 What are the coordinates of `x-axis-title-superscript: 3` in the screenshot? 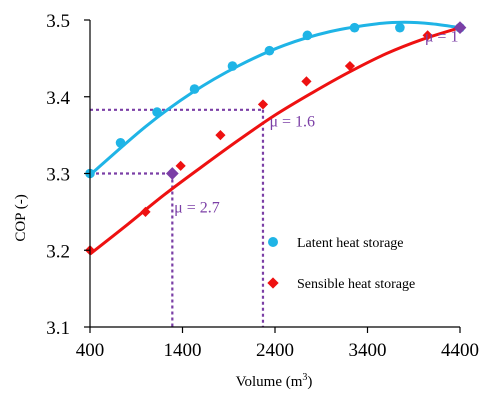 It's located at (304, 377).